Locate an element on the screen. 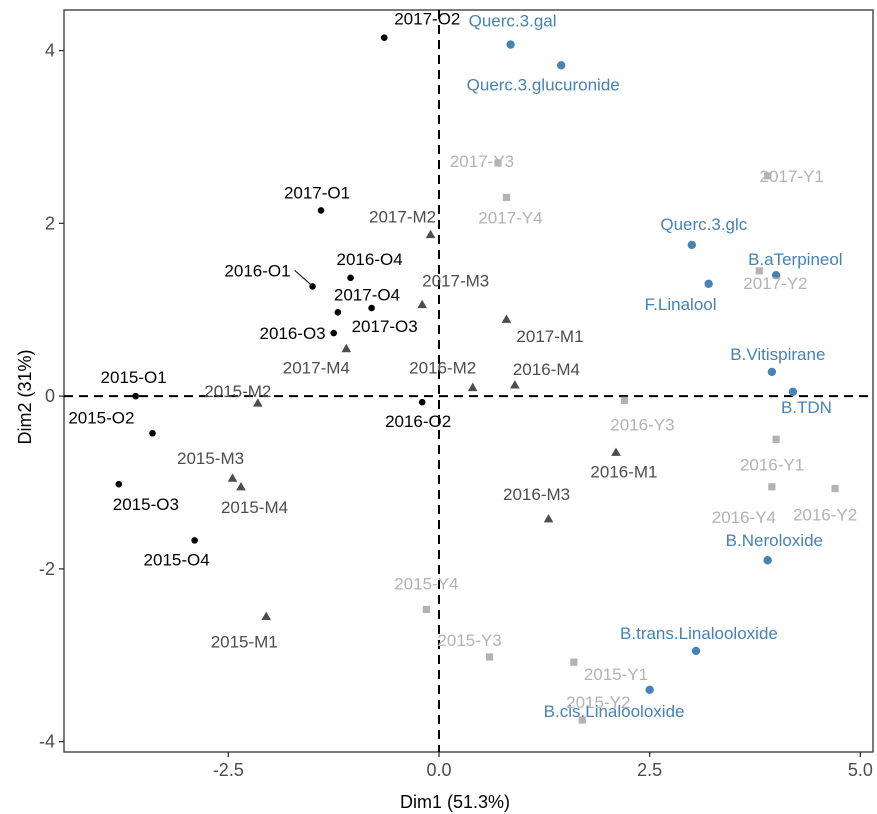 The width and height of the screenshot is (877, 814). y-tick-label: 4 is located at coordinates (50, 51).